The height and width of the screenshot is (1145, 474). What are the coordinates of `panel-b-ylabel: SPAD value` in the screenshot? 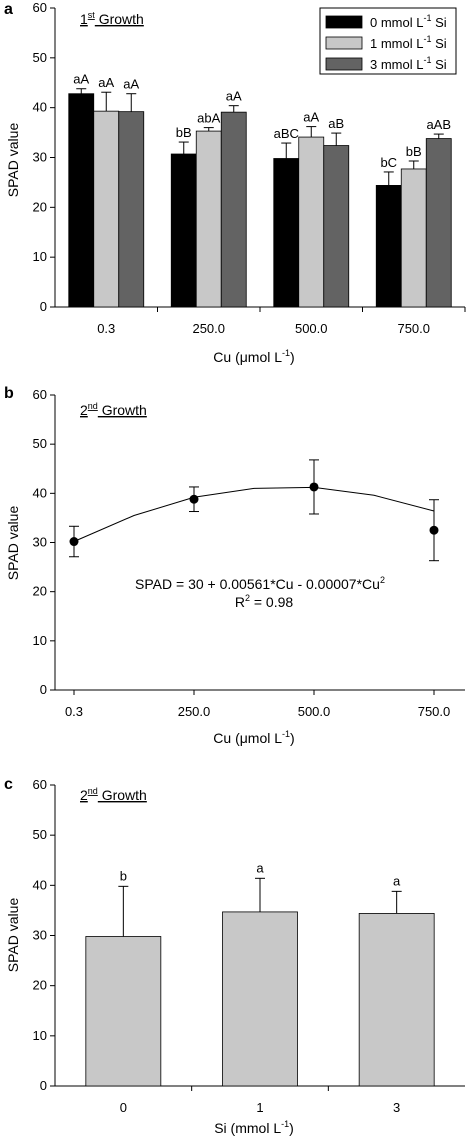 It's located at (13, 543).